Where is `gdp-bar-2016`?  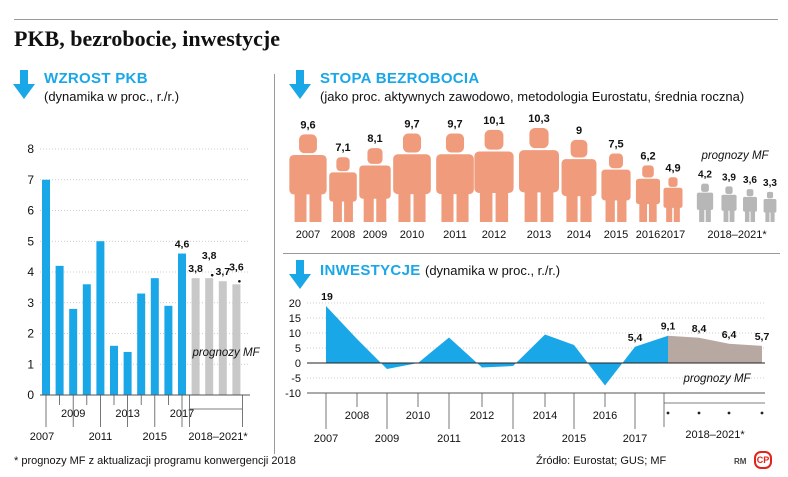
gdp-bar-2016 is located at coordinates (168, 350).